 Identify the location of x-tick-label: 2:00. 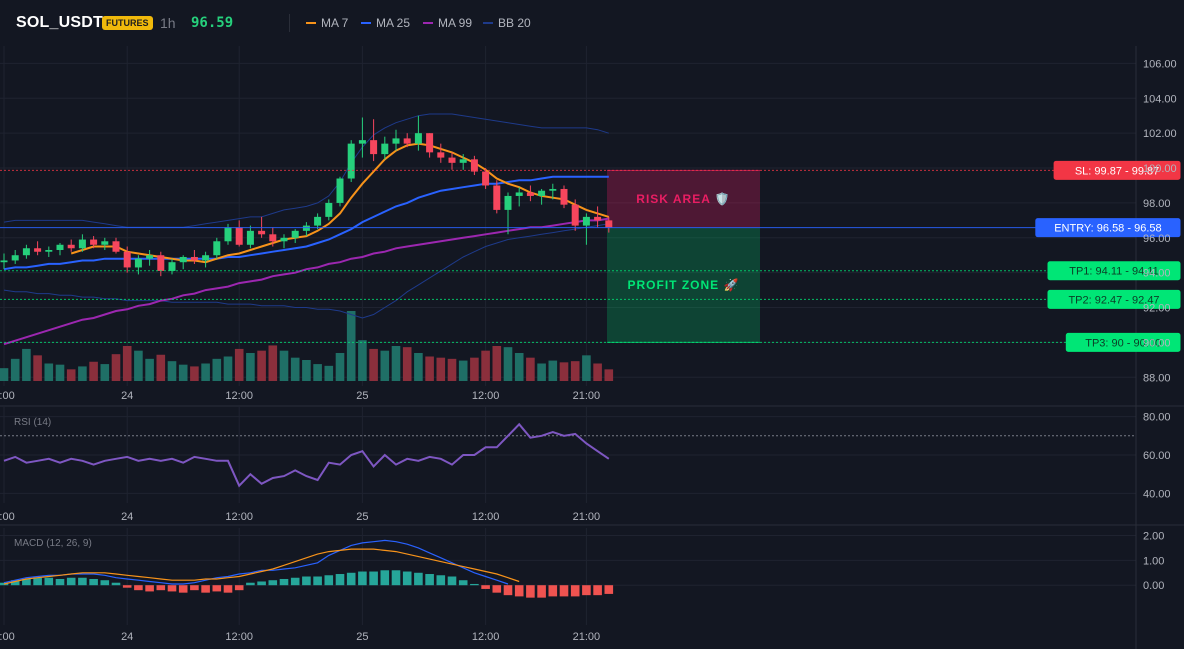
(7, 517).